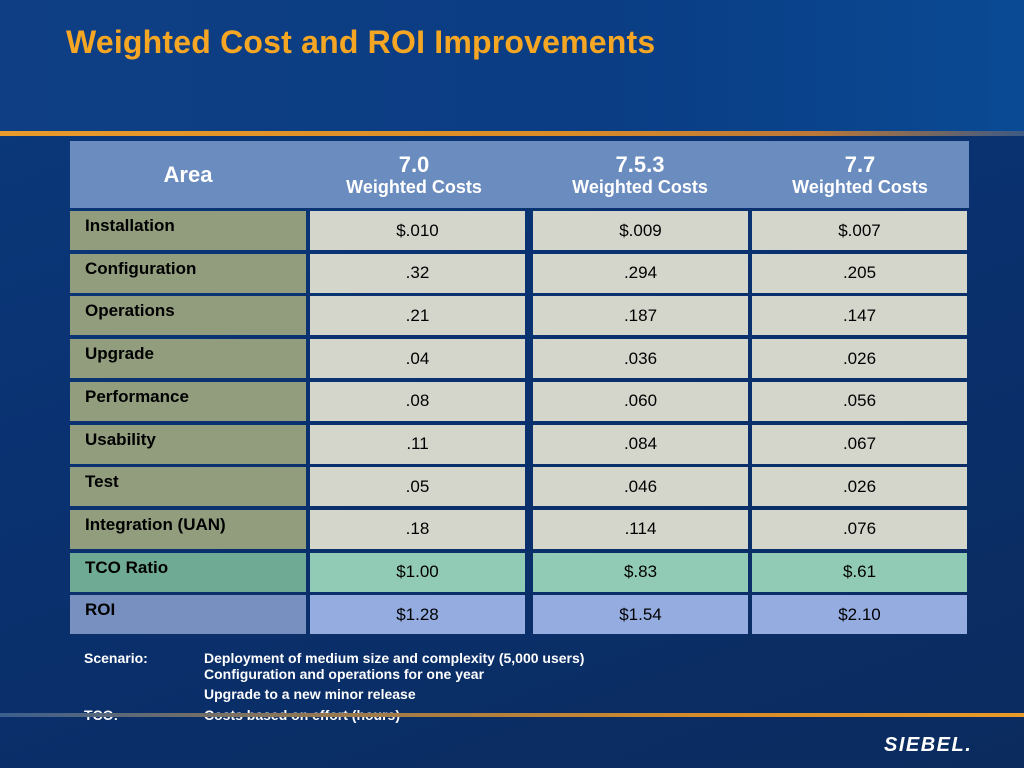  I want to click on value-cell: .060, so click(640, 401).